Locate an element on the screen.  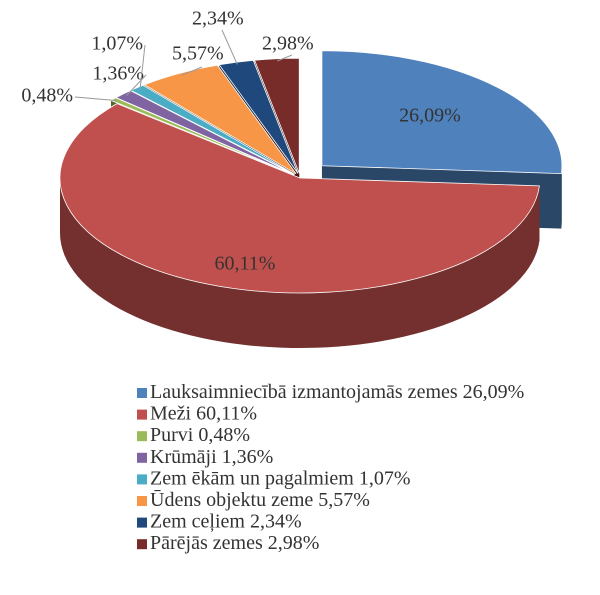
data-label: 2,34% is located at coordinates (218, 19).